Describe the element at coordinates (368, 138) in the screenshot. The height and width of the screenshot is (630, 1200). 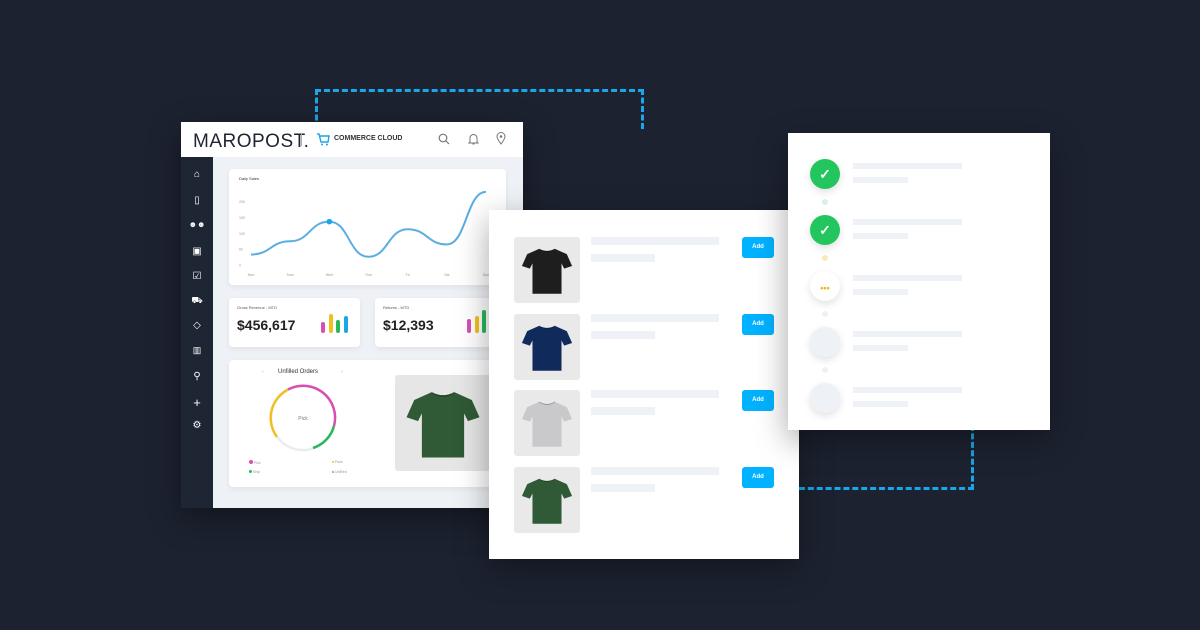
I see `product-name: COMMERCE CLOUD` at that location.